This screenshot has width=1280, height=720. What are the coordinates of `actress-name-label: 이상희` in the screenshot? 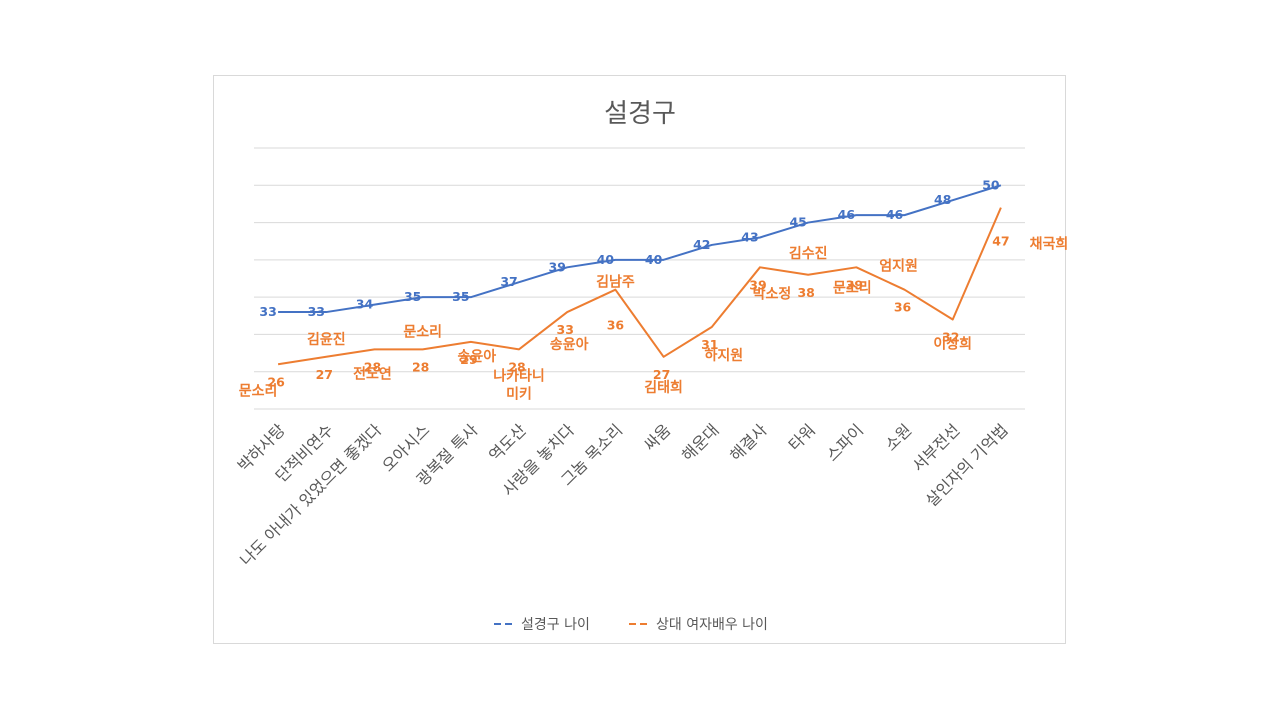 It's located at (952, 344).